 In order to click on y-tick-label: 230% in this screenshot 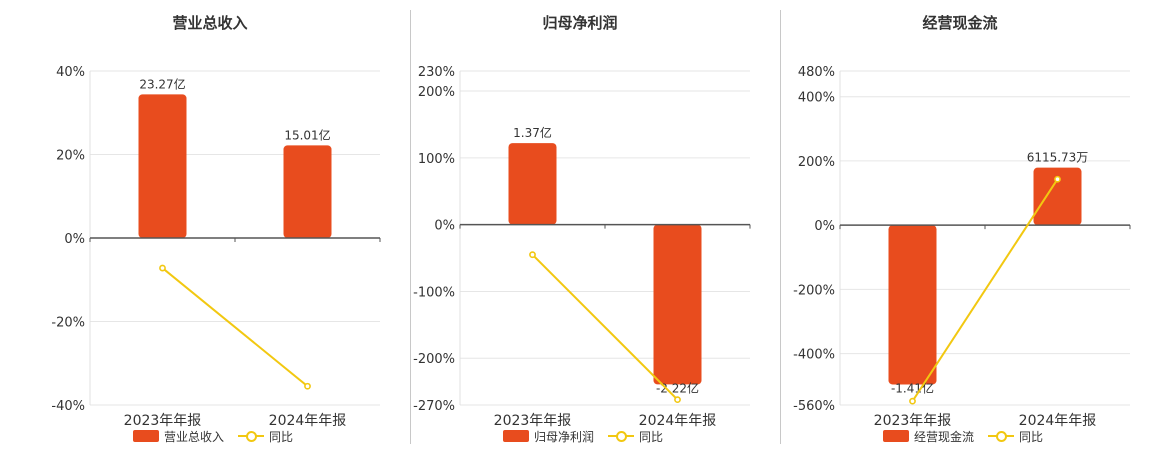, I will do `click(436, 72)`.